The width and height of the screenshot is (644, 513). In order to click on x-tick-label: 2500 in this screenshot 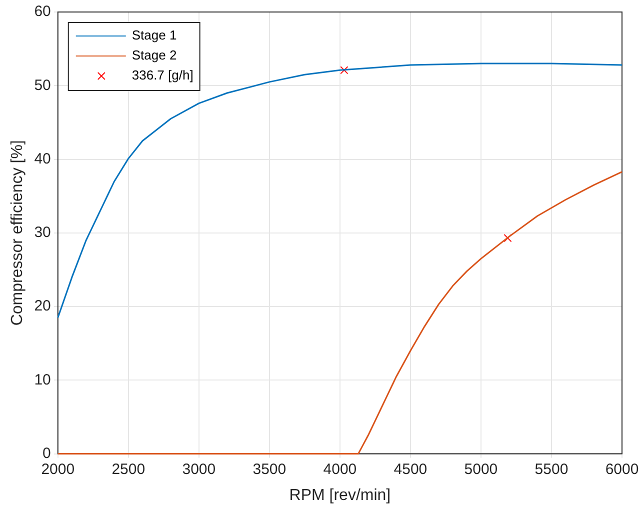, I will do `click(129, 469)`.